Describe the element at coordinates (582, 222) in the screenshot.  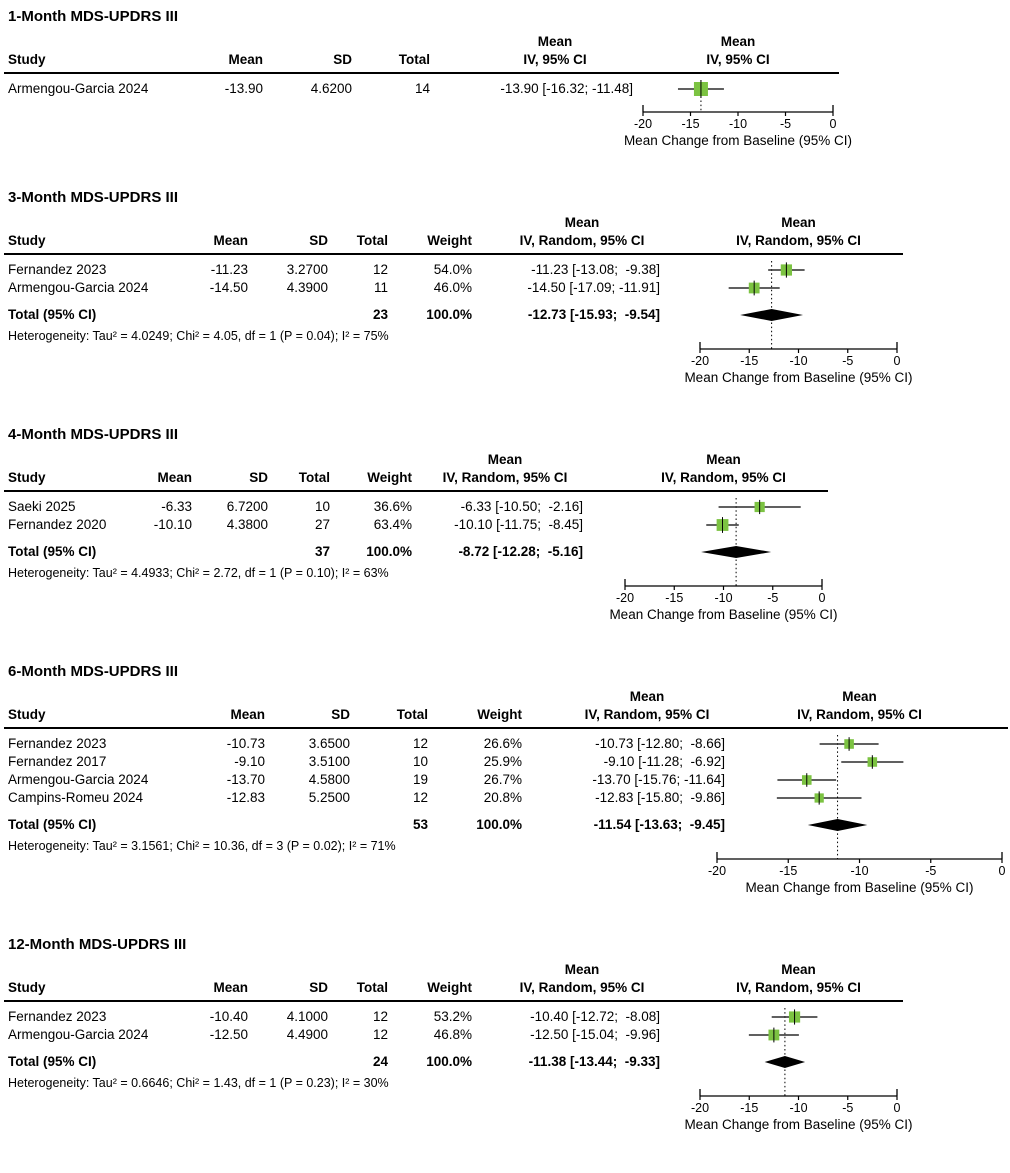
I see `col-header-effect-mean-text: Mean` at that location.